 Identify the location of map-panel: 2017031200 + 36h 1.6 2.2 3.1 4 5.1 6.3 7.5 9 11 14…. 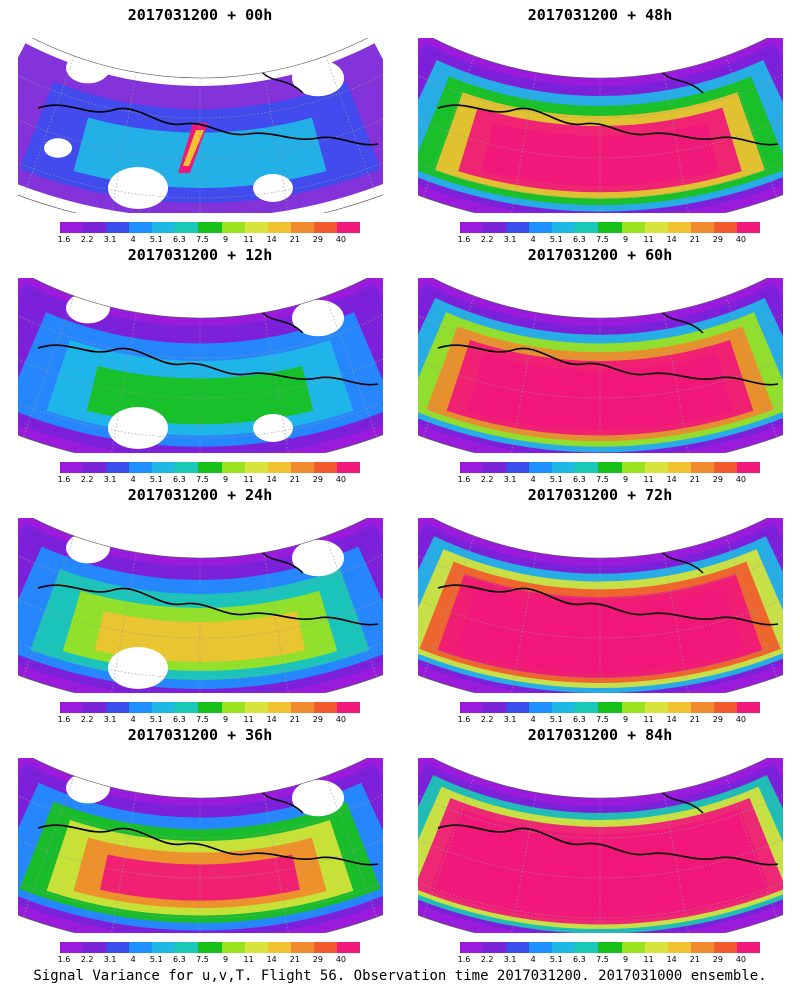
(200, 842).